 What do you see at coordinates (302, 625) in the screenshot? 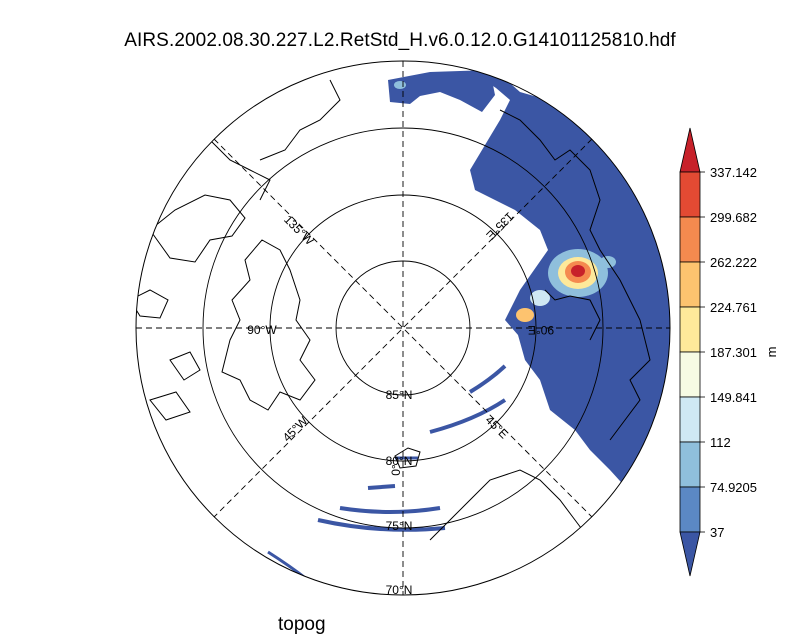
I see `variable-caption: topog` at bounding box center [302, 625].